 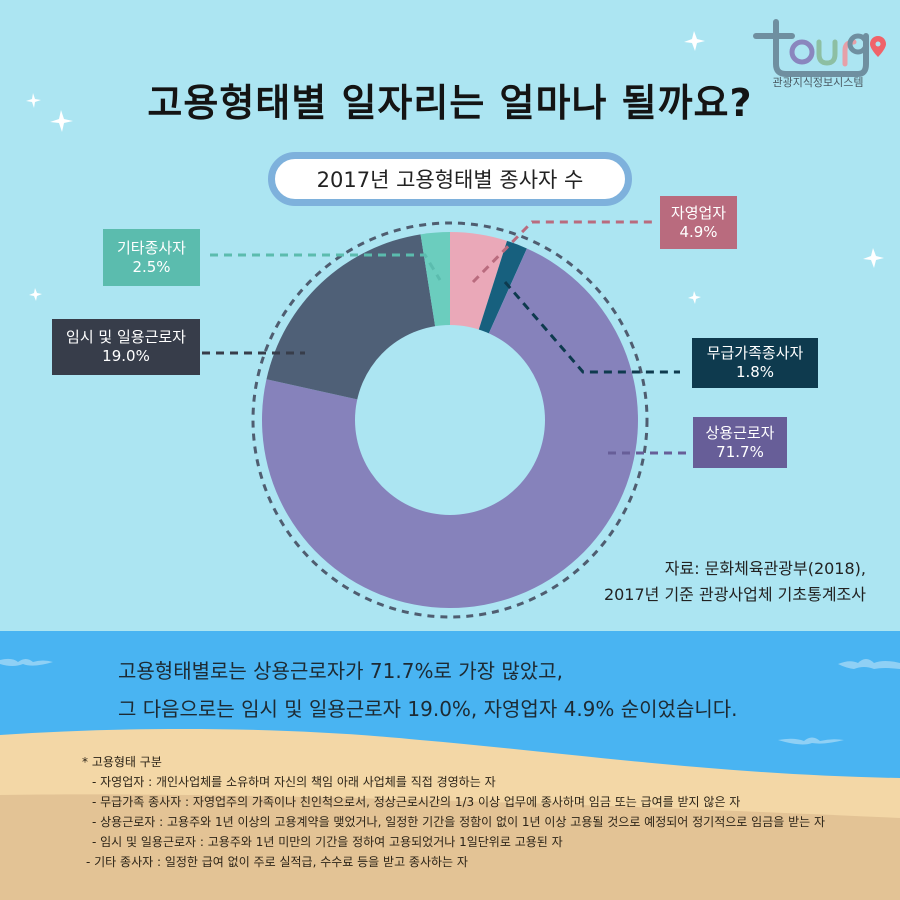 What do you see at coordinates (591, 327) in the screenshot?
I see `leader-unpaid-family` at bounding box center [591, 327].